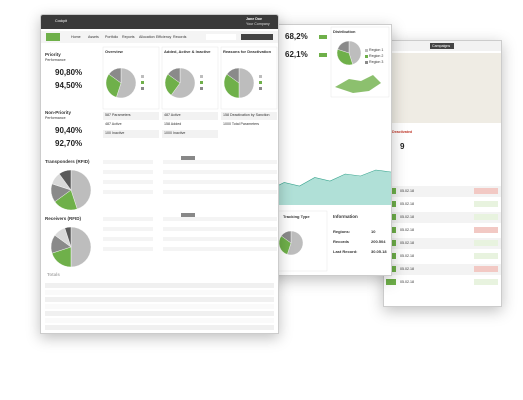 The image size is (523, 400). Describe the element at coordinates (147, 37) in the screenshot. I see `nav-item: Allocation` at that location.